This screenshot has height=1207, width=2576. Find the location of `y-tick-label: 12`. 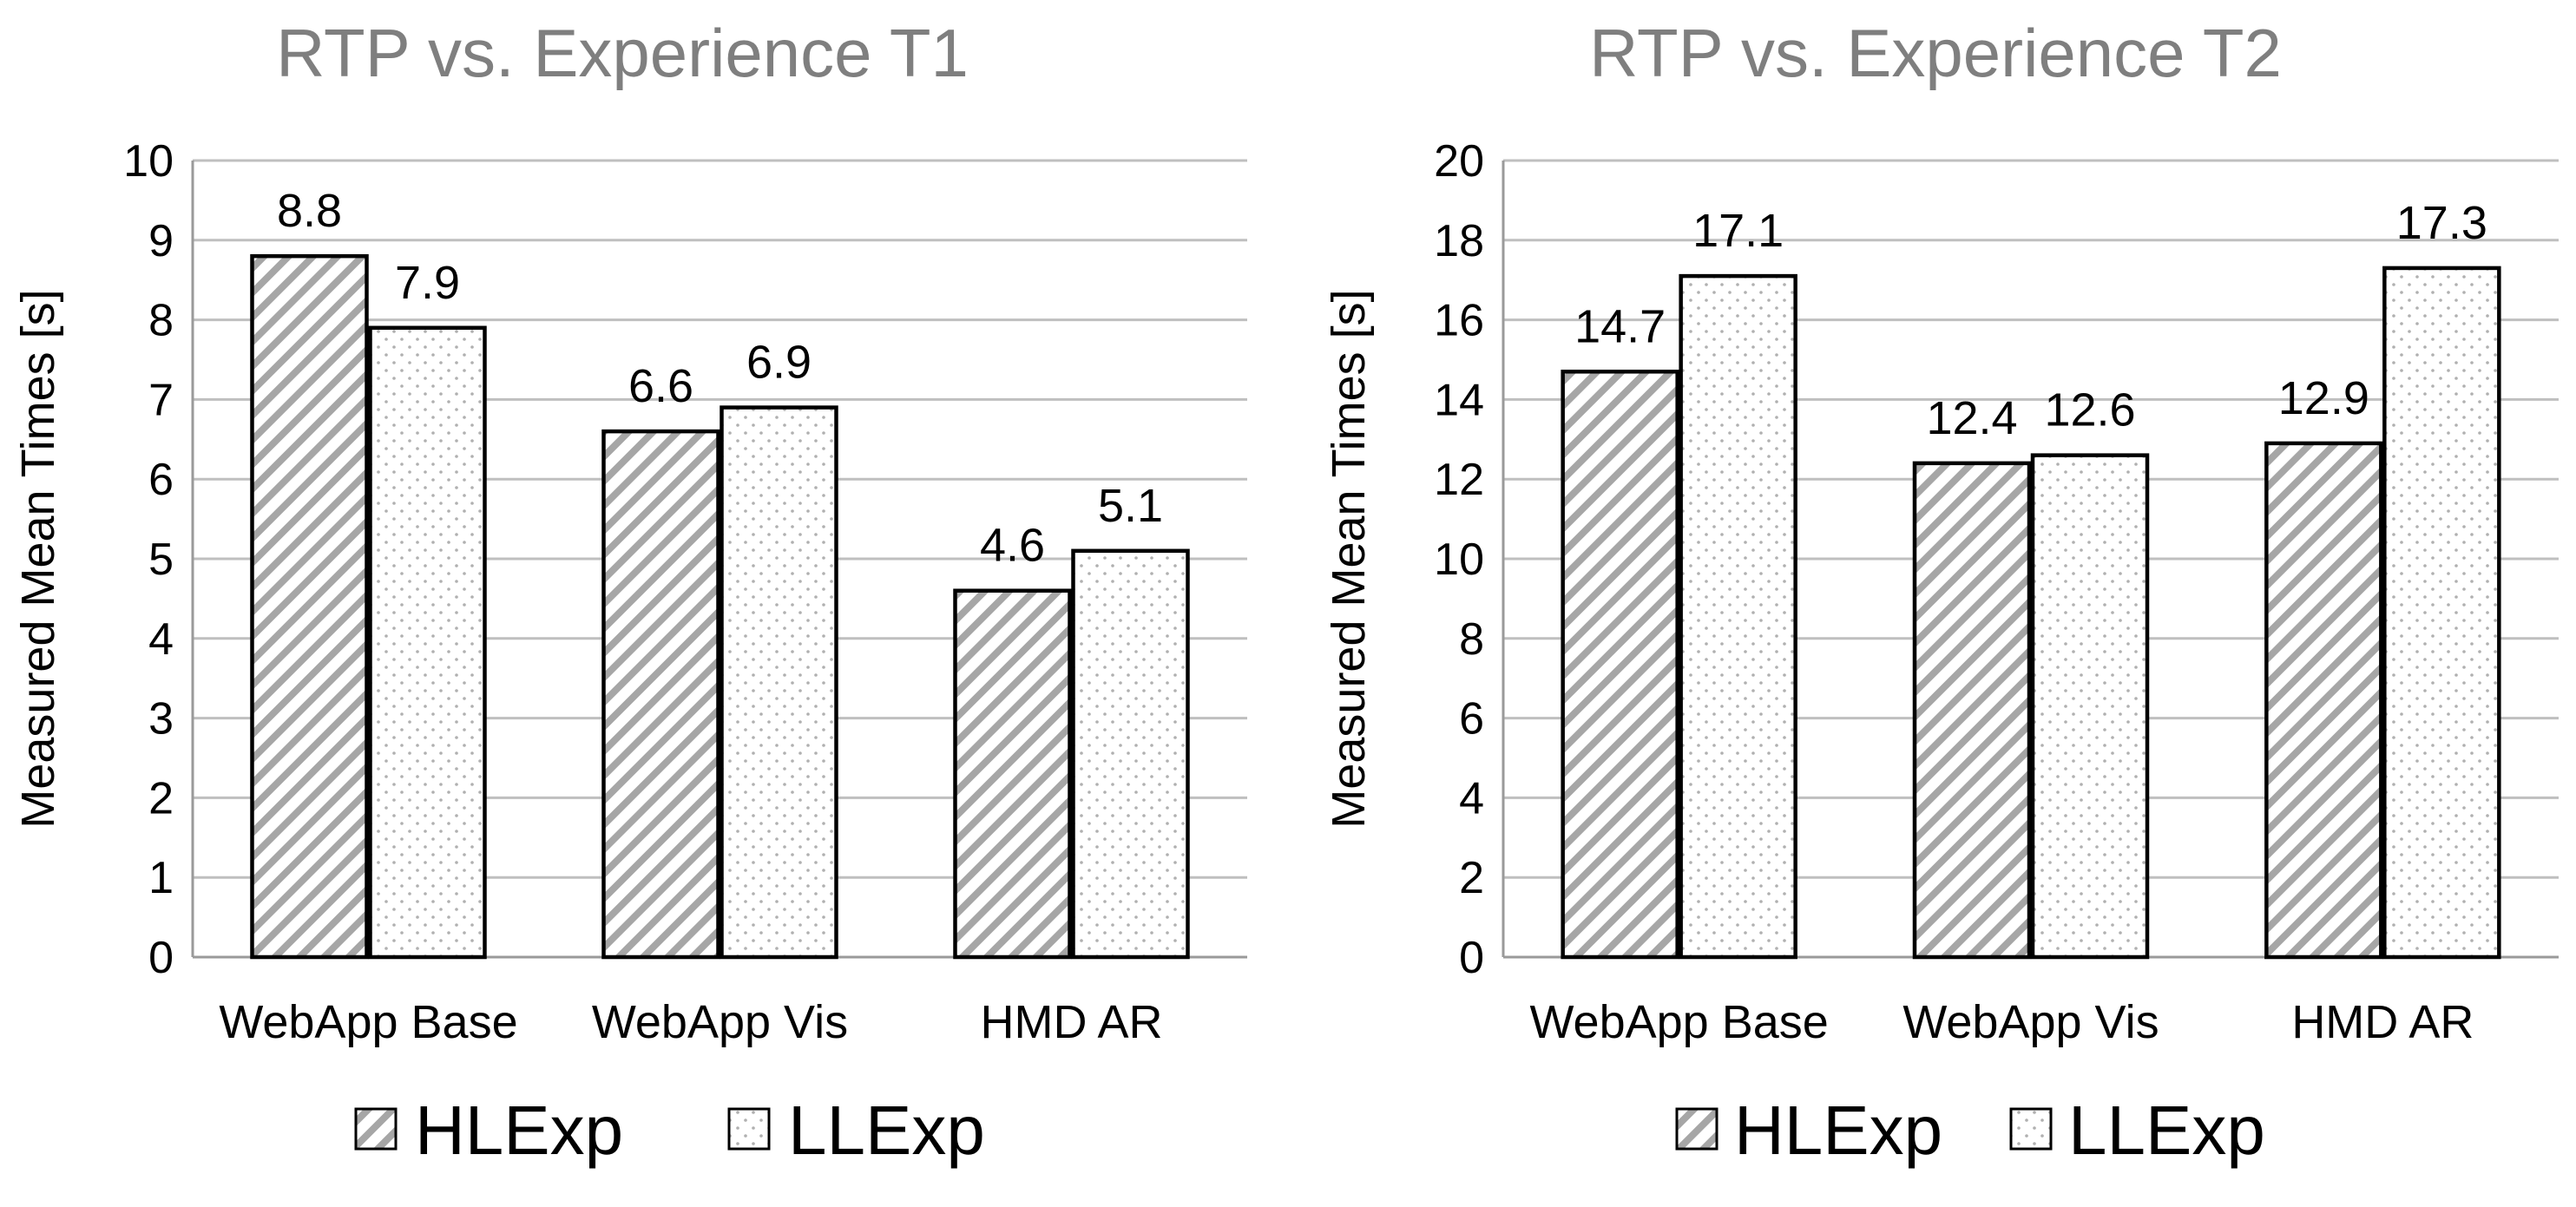

y-tick-label: 12 is located at coordinates (1459, 480).